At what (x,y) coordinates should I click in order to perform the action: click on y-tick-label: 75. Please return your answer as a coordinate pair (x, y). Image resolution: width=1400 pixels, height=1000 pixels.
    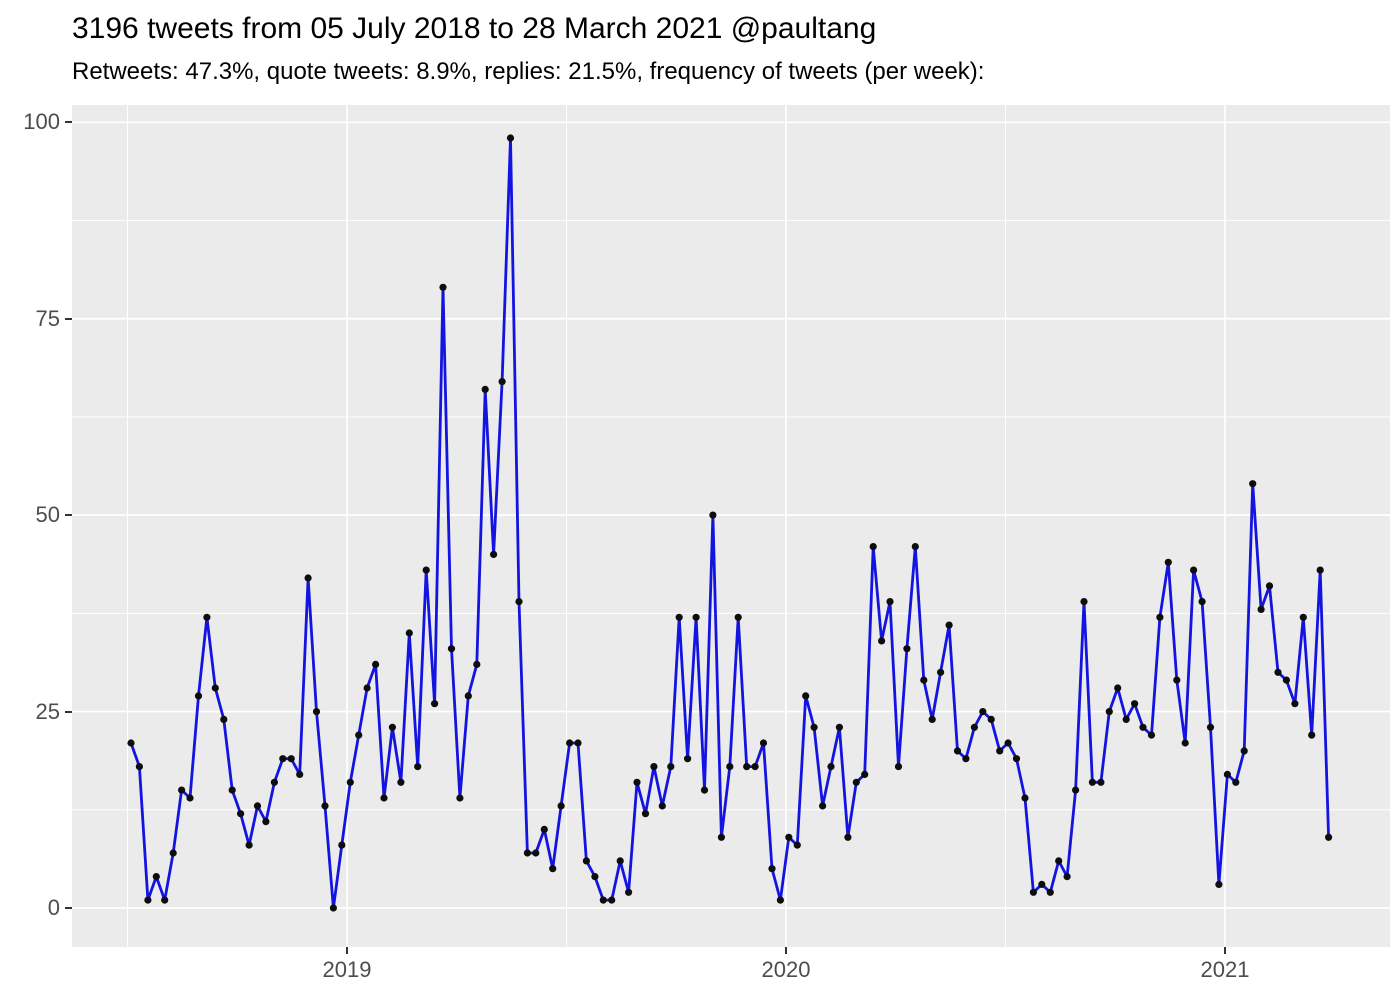
    Looking at the image, I should click on (47, 318).